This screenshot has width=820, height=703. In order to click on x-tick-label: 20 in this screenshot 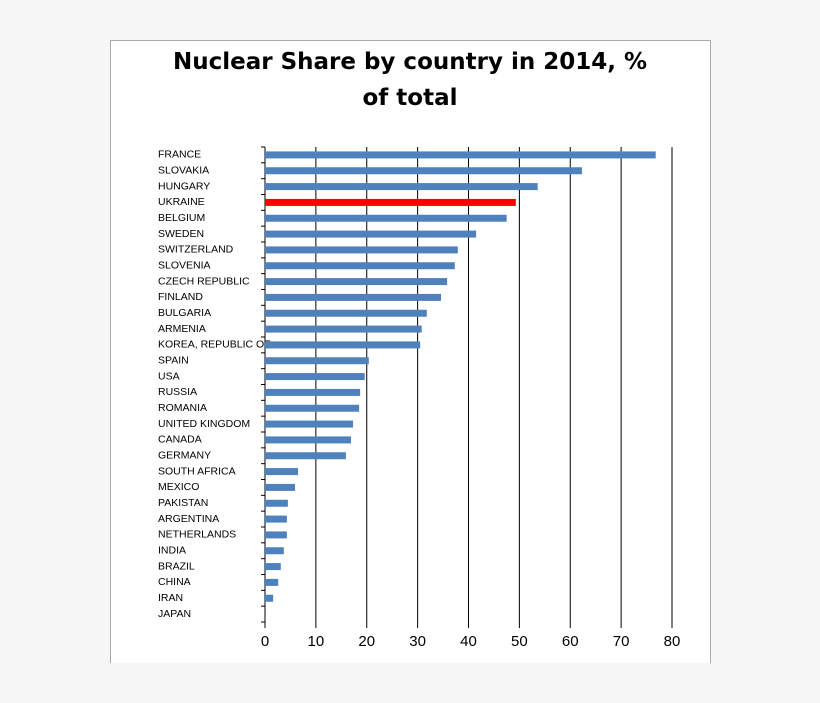, I will do `click(366, 641)`.